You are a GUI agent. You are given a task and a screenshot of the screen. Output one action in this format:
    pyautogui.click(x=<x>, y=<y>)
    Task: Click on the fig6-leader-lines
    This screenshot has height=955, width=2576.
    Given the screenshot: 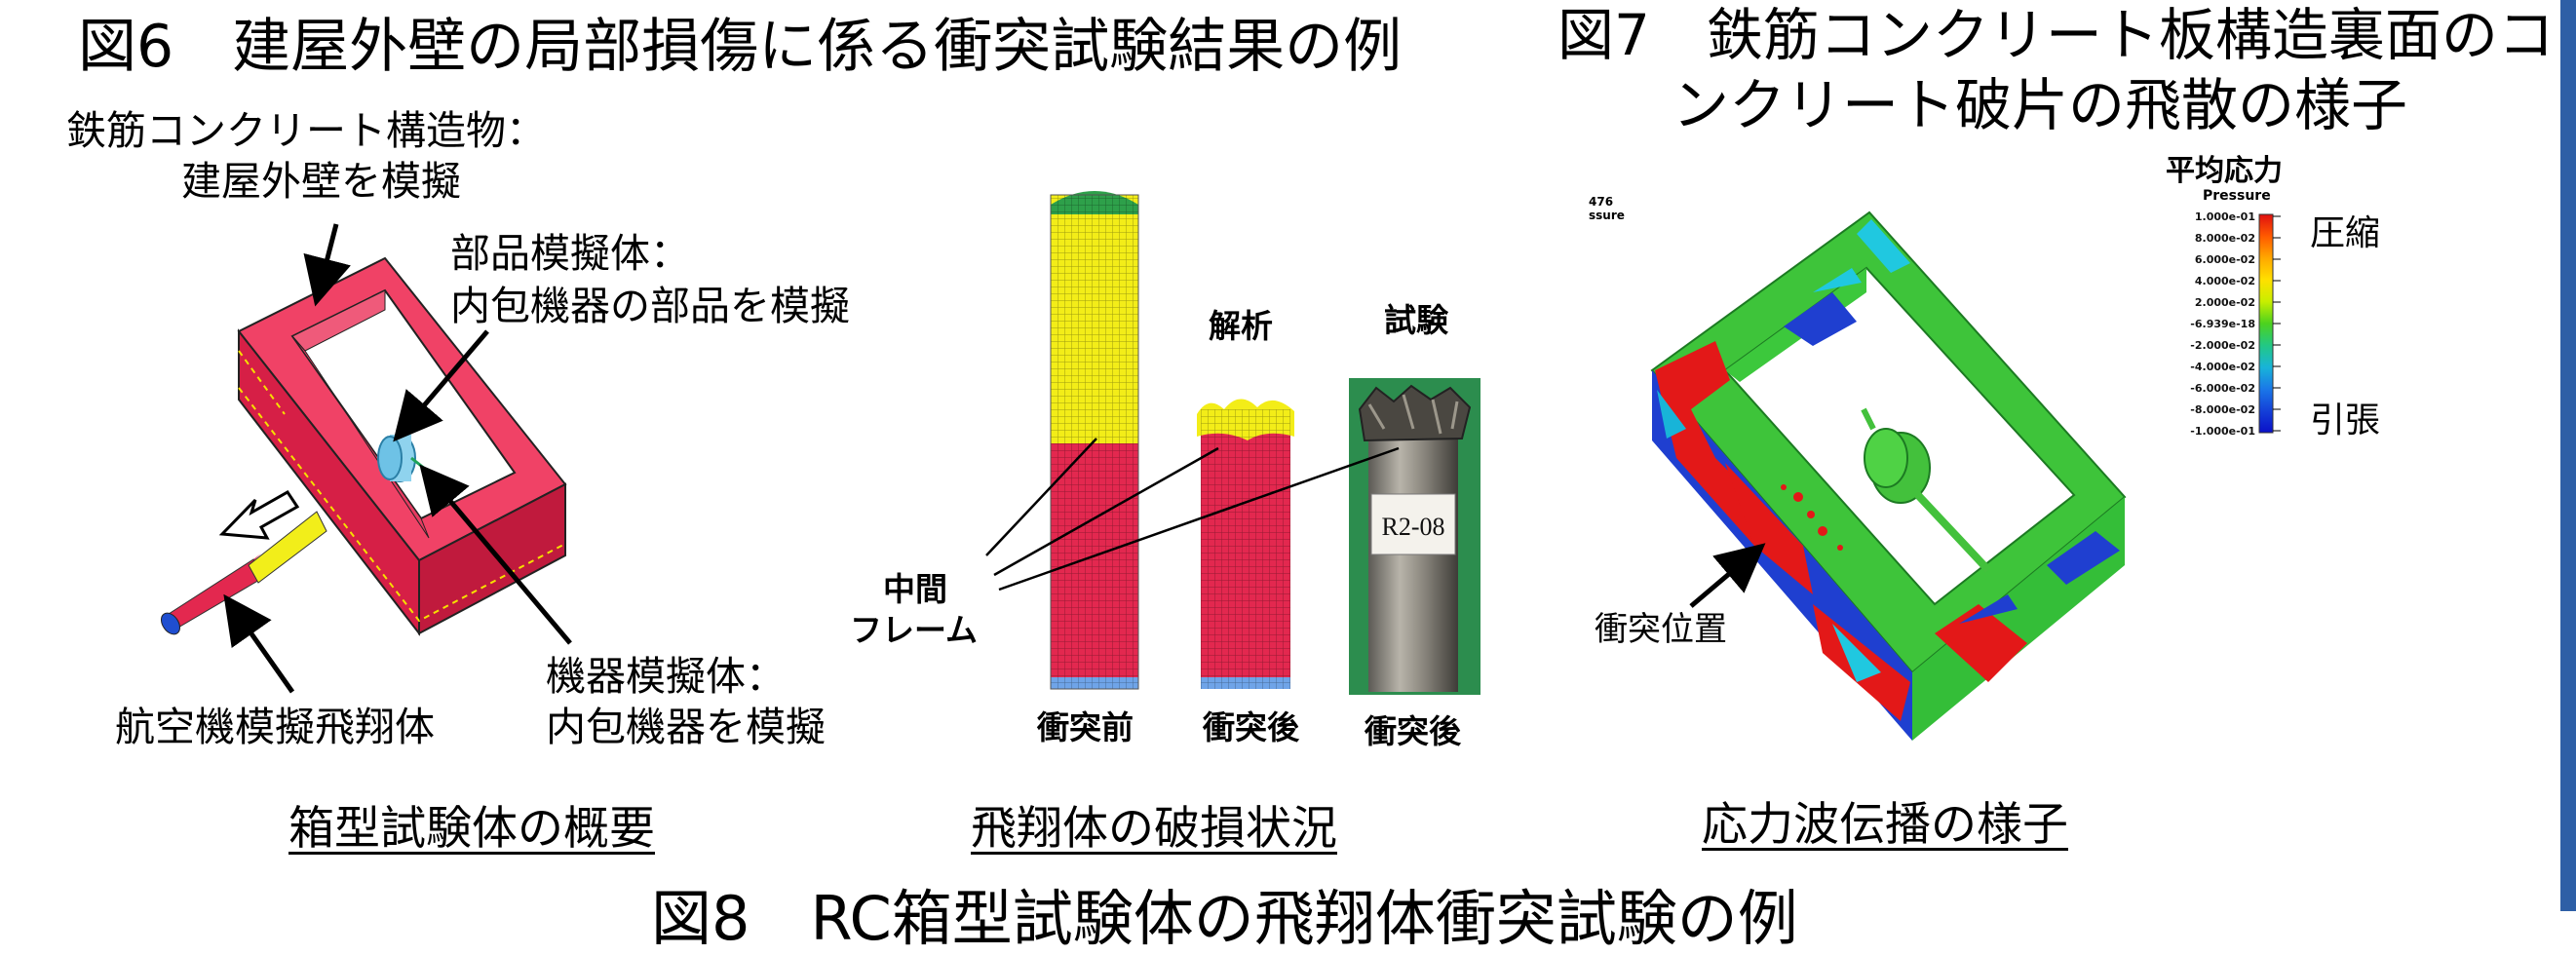 What is the action you would take?
    pyautogui.click(x=397, y=458)
    